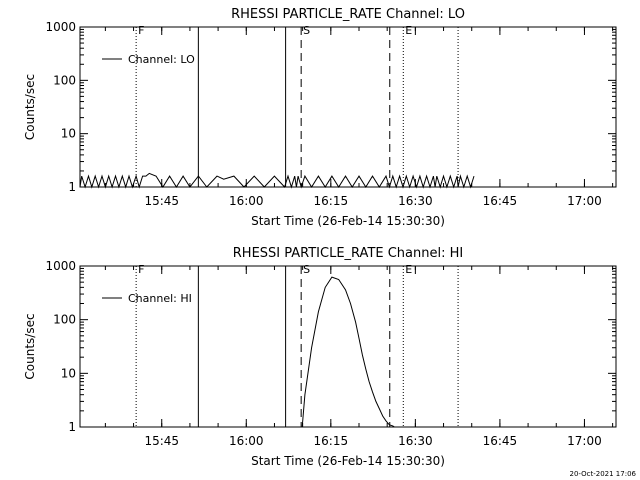 This screenshot has height=480, width=640. I want to click on legend-label: Channel: HI, so click(160, 298).